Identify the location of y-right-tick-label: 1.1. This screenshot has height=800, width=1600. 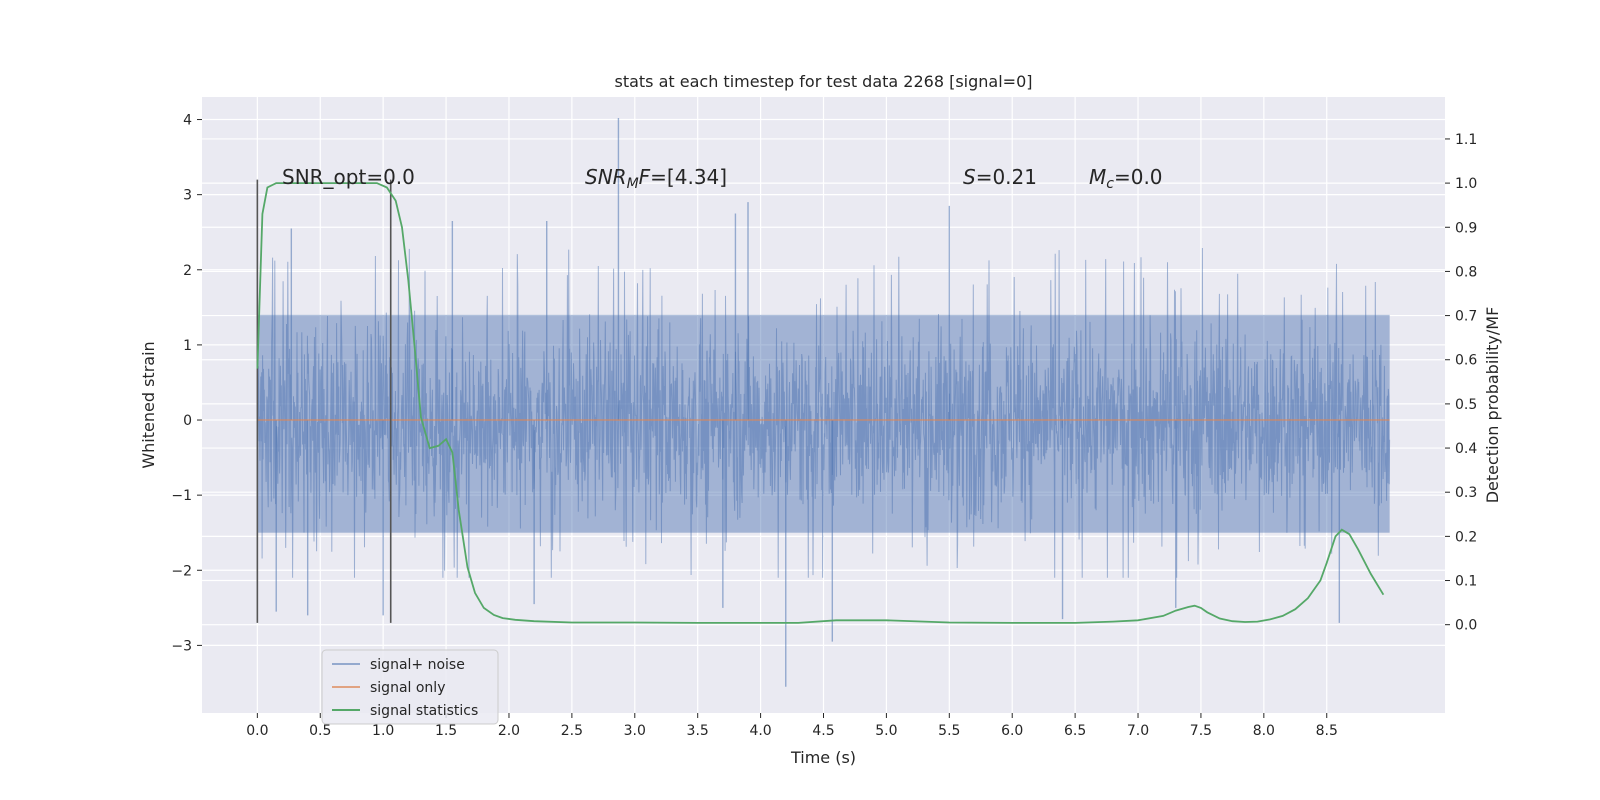
(1466, 140).